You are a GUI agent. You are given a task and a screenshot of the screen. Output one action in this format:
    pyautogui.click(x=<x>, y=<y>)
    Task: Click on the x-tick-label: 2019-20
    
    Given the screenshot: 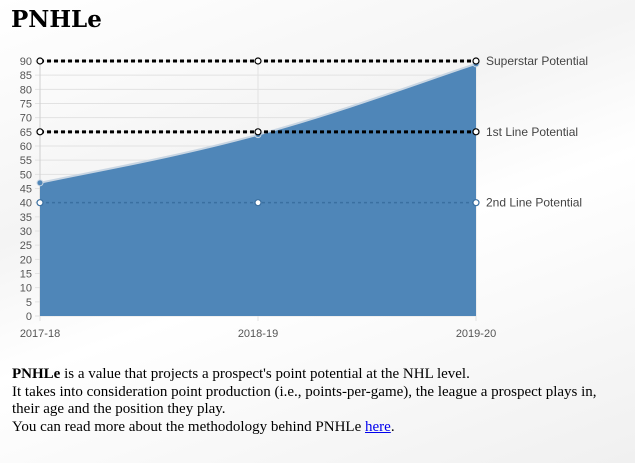 What is the action you would take?
    pyautogui.click(x=476, y=334)
    